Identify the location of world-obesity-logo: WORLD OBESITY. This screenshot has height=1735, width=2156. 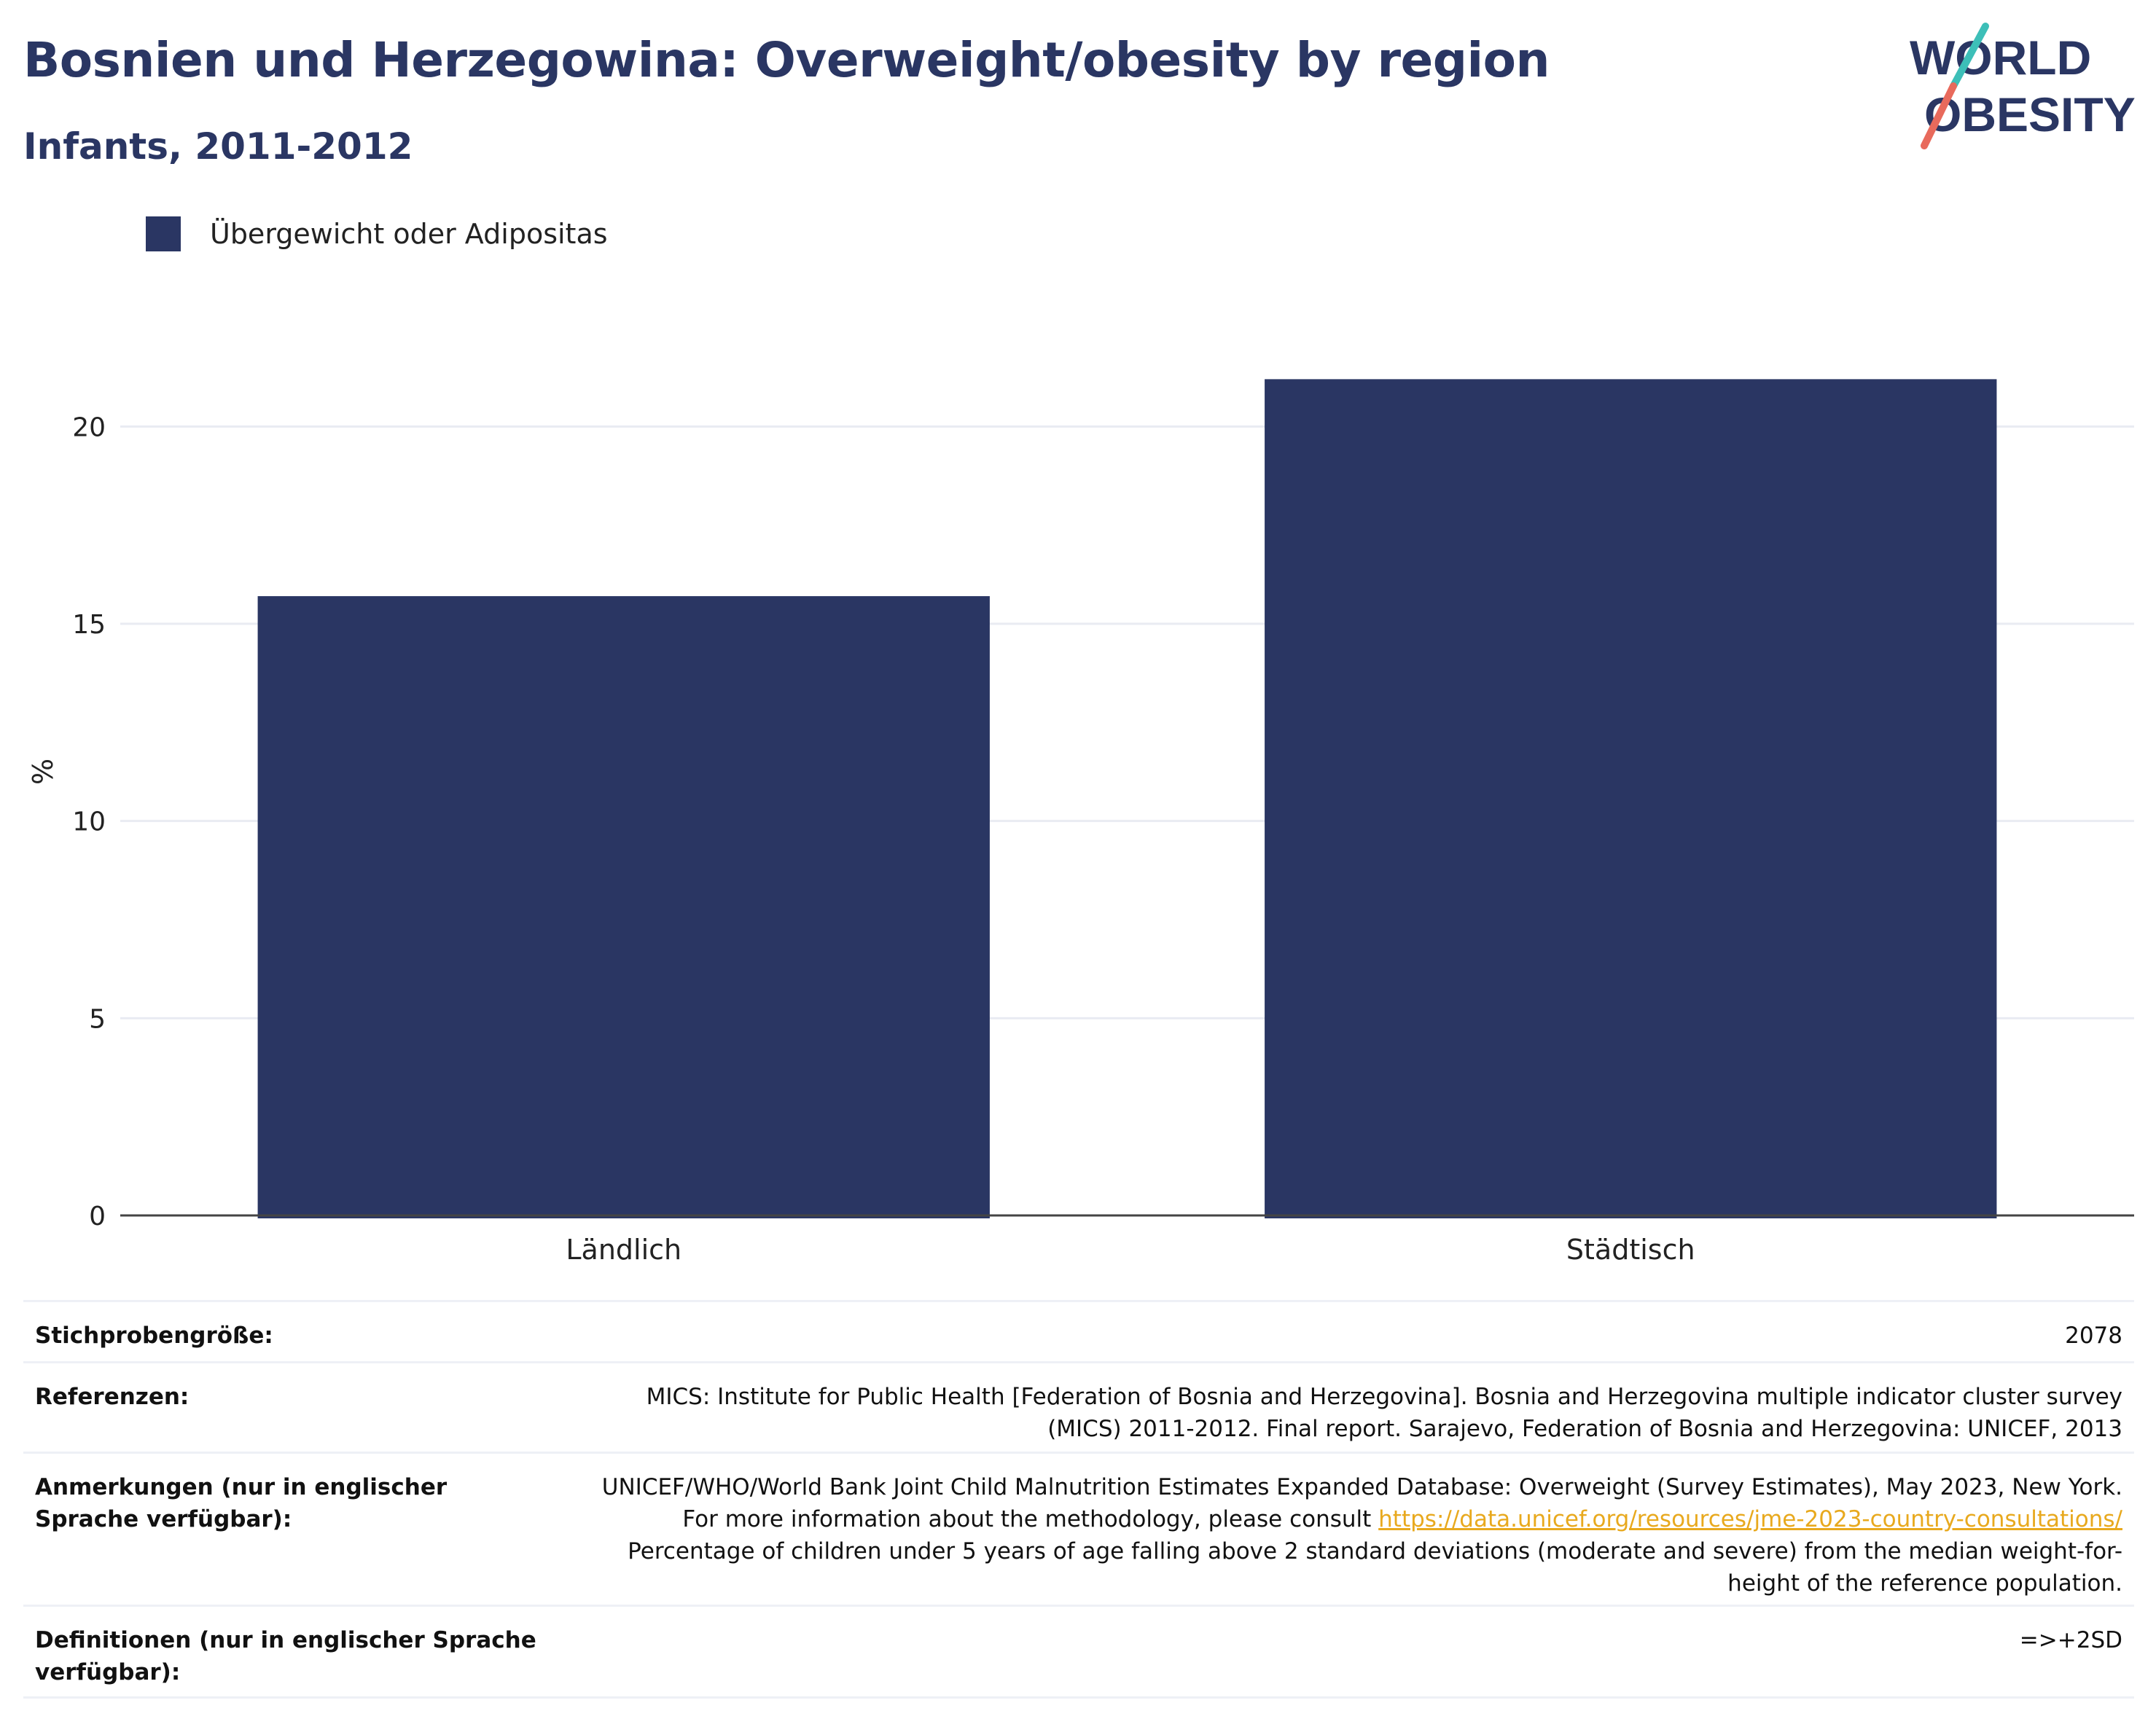
(2023, 86).